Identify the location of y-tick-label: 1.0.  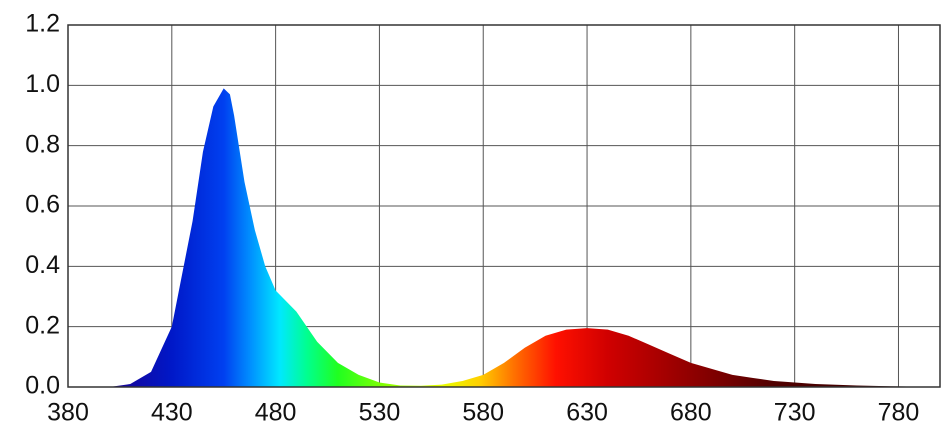
(42, 84).